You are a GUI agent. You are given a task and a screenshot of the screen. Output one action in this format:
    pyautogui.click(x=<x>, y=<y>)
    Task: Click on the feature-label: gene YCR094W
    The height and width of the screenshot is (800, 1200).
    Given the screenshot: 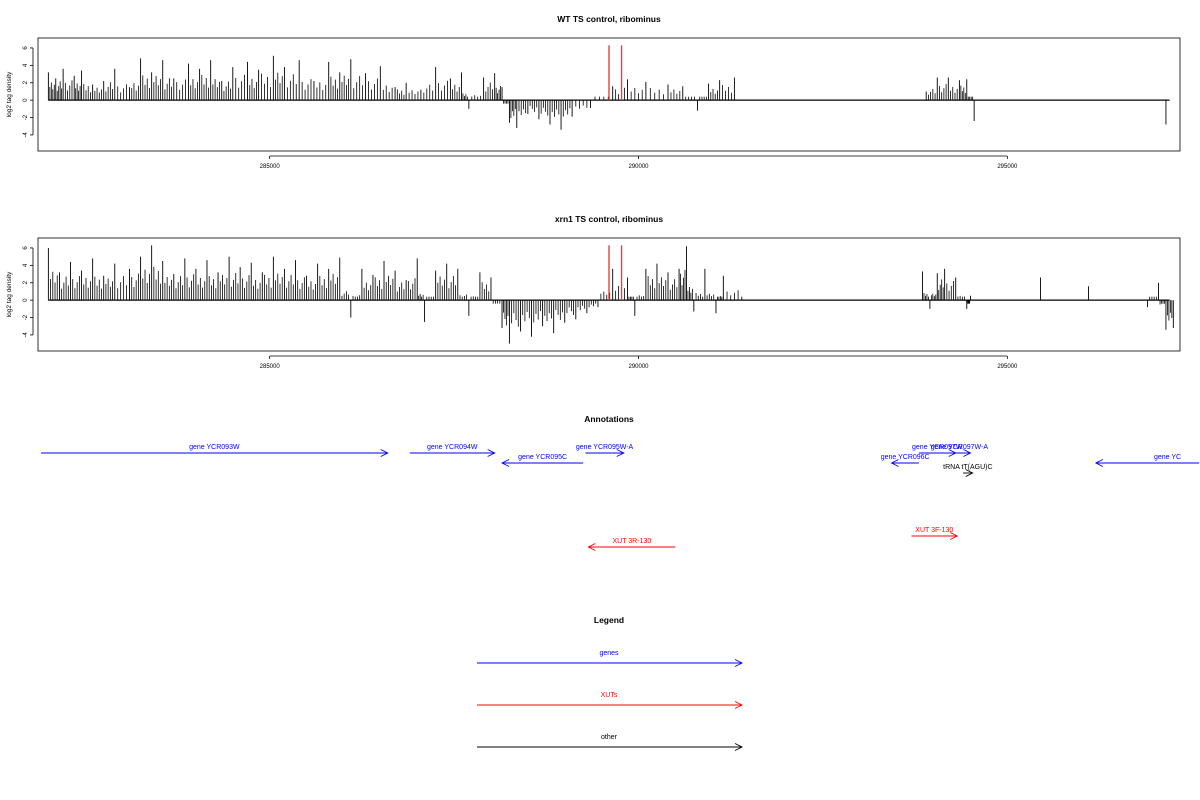 What is the action you would take?
    pyautogui.click(x=452, y=447)
    